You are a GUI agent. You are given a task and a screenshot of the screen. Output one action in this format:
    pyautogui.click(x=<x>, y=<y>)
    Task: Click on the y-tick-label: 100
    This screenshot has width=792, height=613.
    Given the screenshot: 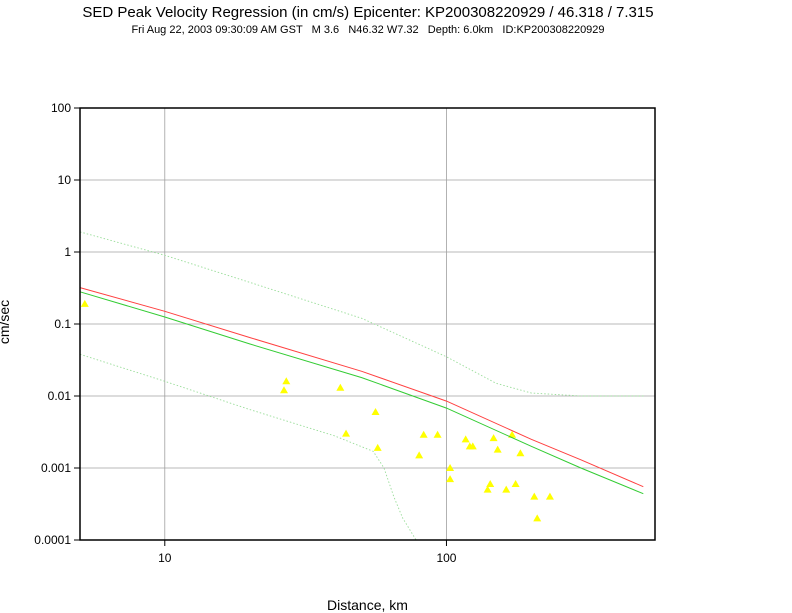 What is the action you would take?
    pyautogui.click(x=61, y=108)
    